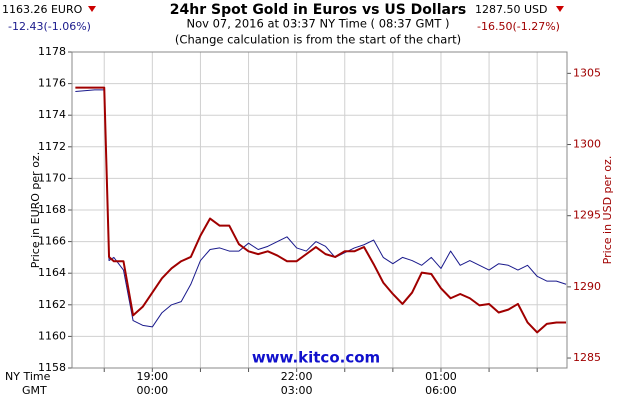  I want to click on y-tick-label: 1178, so click(52, 51).